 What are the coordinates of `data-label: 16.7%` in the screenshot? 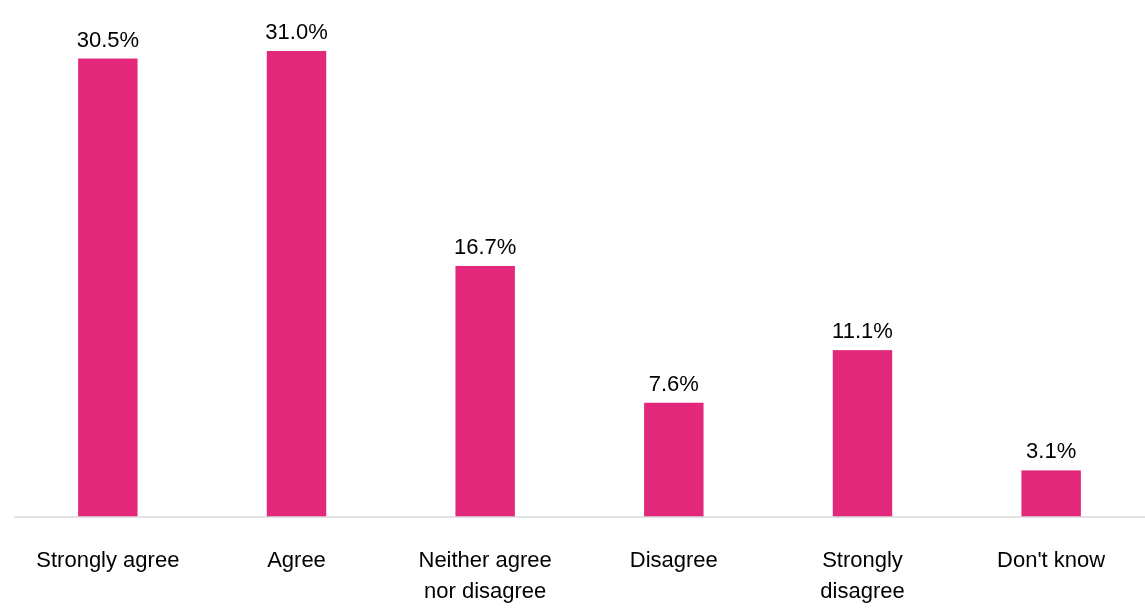 It's located at (485, 246).